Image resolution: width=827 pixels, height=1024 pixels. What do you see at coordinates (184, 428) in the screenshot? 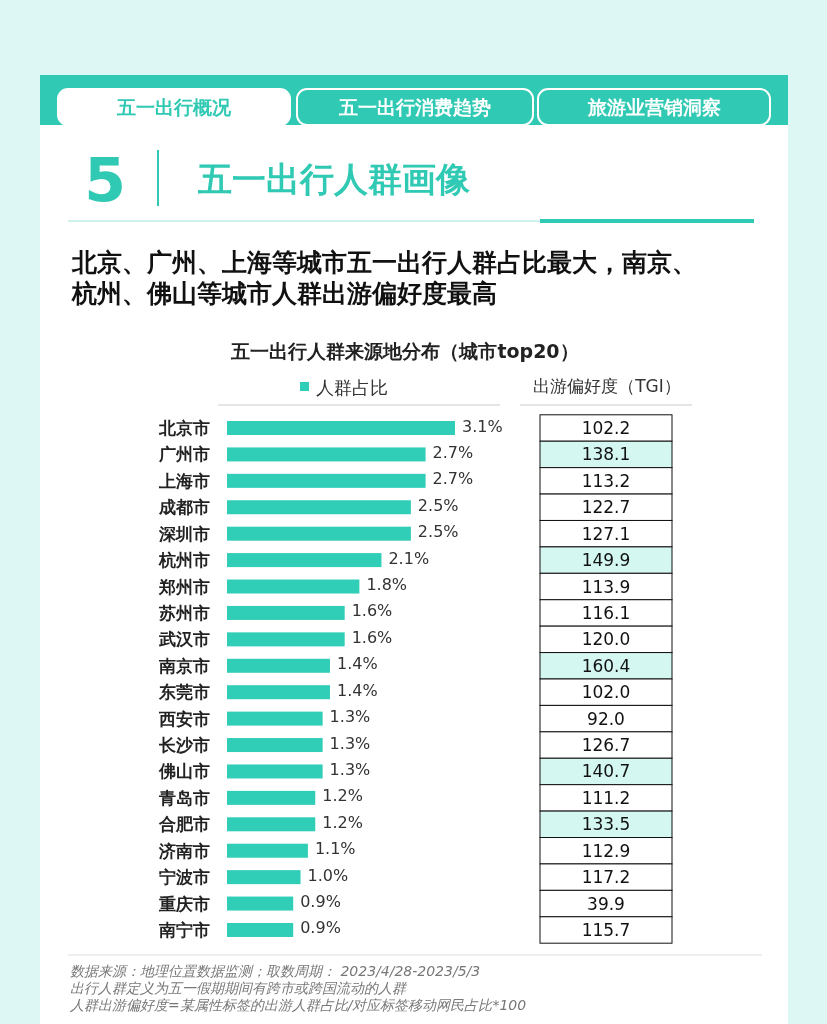
I see `y-tick-label: 北京市` at bounding box center [184, 428].